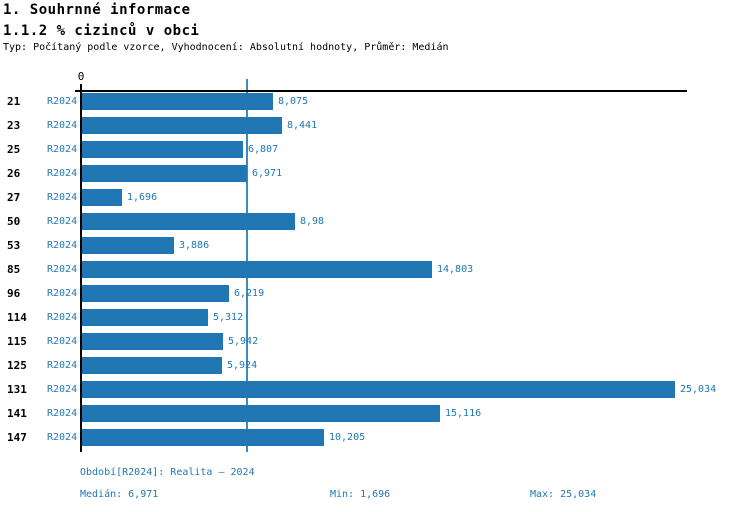 This screenshot has width=750, height=512. What do you see at coordinates (167, 472) in the screenshot?
I see `footer-period: Období[R2024]: Realita – 2024` at bounding box center [167, 472].